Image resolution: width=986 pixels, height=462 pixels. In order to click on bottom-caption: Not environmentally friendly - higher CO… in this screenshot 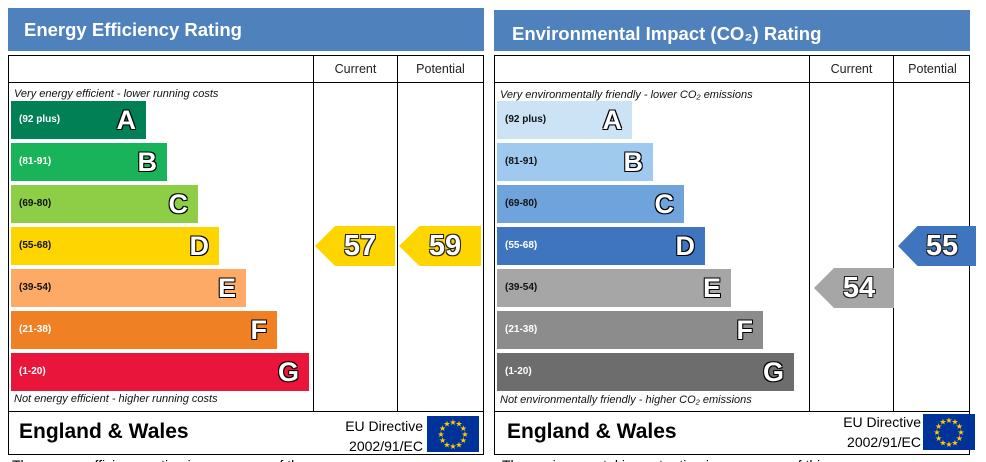, I will do `click(626, 400)`.